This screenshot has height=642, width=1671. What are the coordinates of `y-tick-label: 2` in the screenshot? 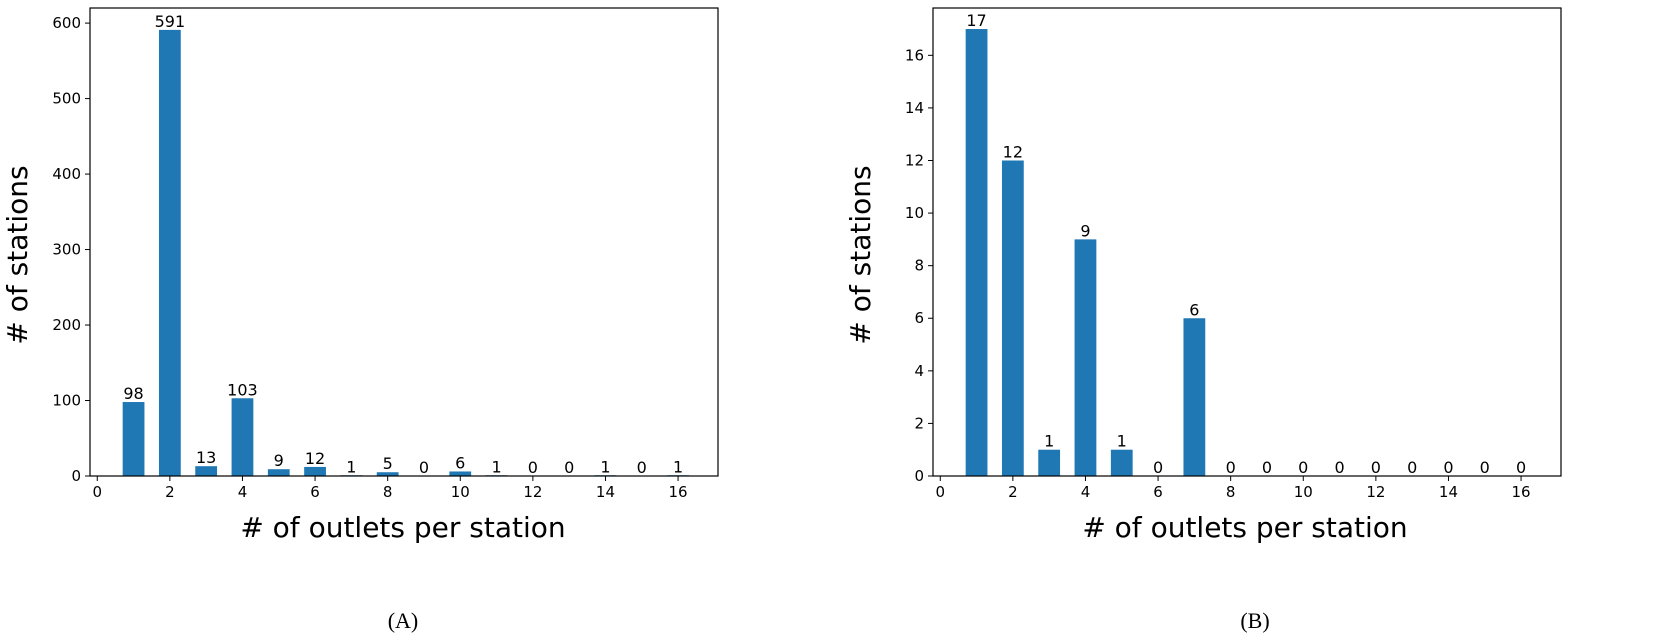 It's located at (919, 423).